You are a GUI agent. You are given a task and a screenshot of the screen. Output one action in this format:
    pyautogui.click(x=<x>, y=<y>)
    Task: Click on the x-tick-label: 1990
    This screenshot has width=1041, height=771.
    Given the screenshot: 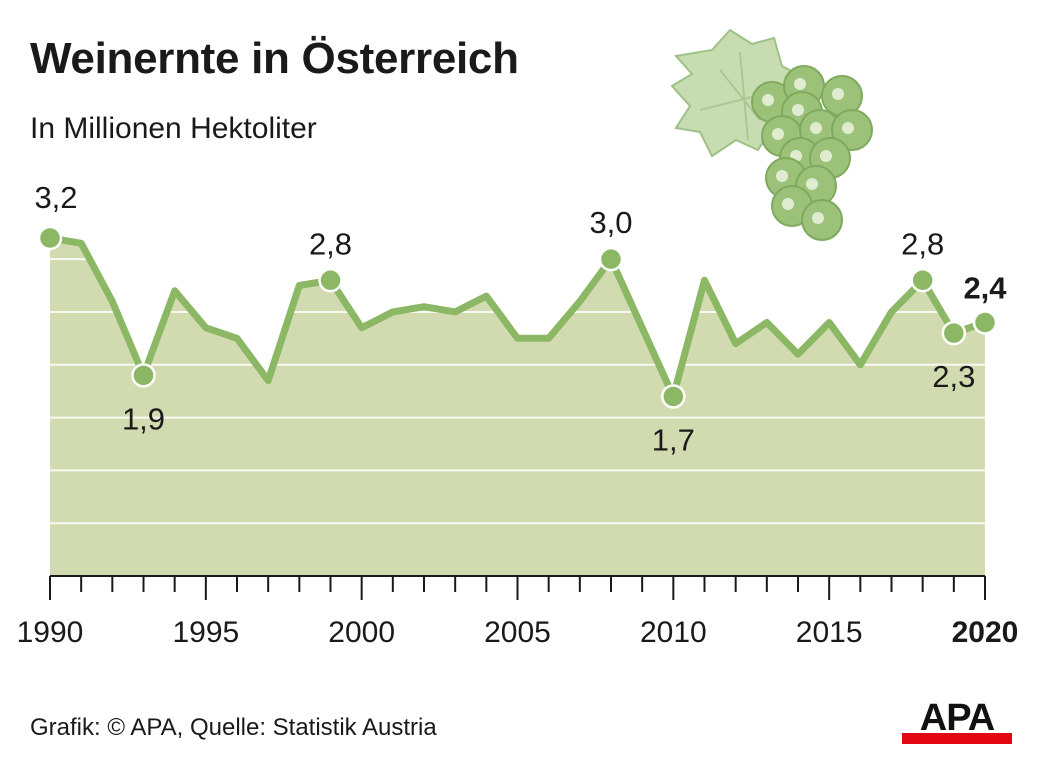 What is the action you would take?
    pyautogui.click(x=50, y=632)
    